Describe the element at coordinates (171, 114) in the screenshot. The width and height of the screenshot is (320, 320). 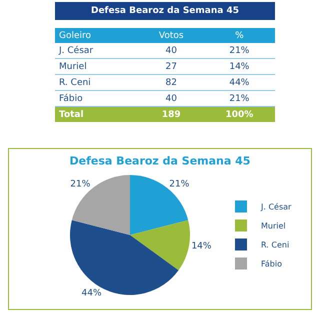
I see `text: 189` at that location.